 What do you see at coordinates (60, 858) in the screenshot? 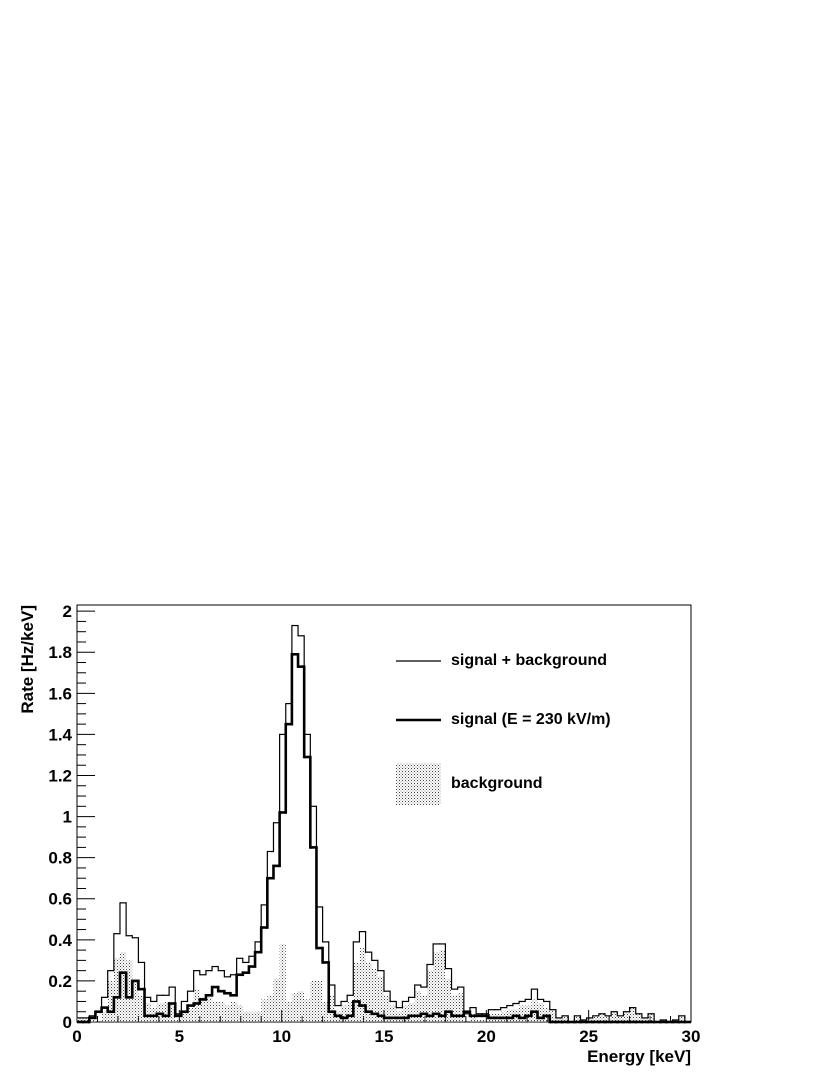
I see `y-tick-label: 0.8` at bounding box center [60, 858].